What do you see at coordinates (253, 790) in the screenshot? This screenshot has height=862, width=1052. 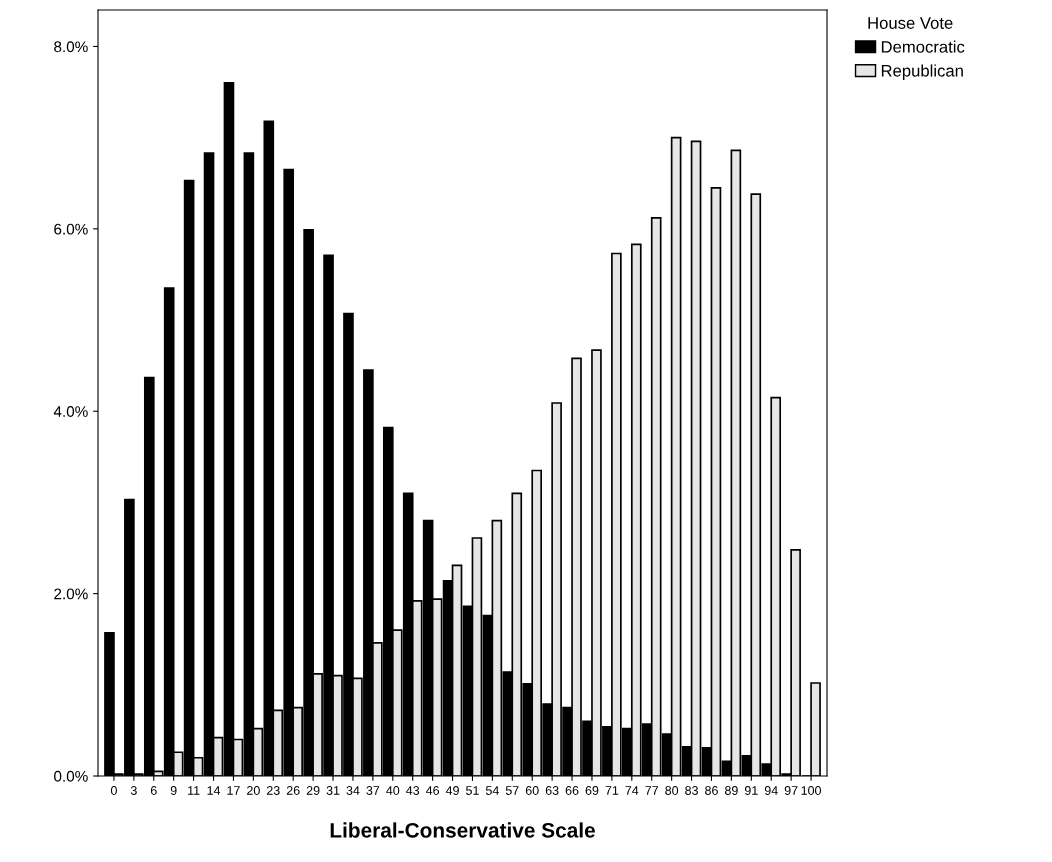 I see `x-tick-label: 20` at bounding box center [253, 790].